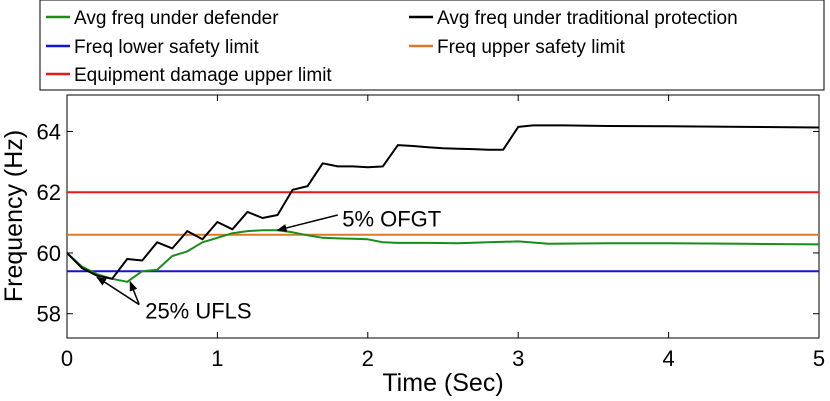  Describe the element at coordinates (203, 75) in the screenshot. I see `legend-label-4: Equipment damage upper limit` at that location.